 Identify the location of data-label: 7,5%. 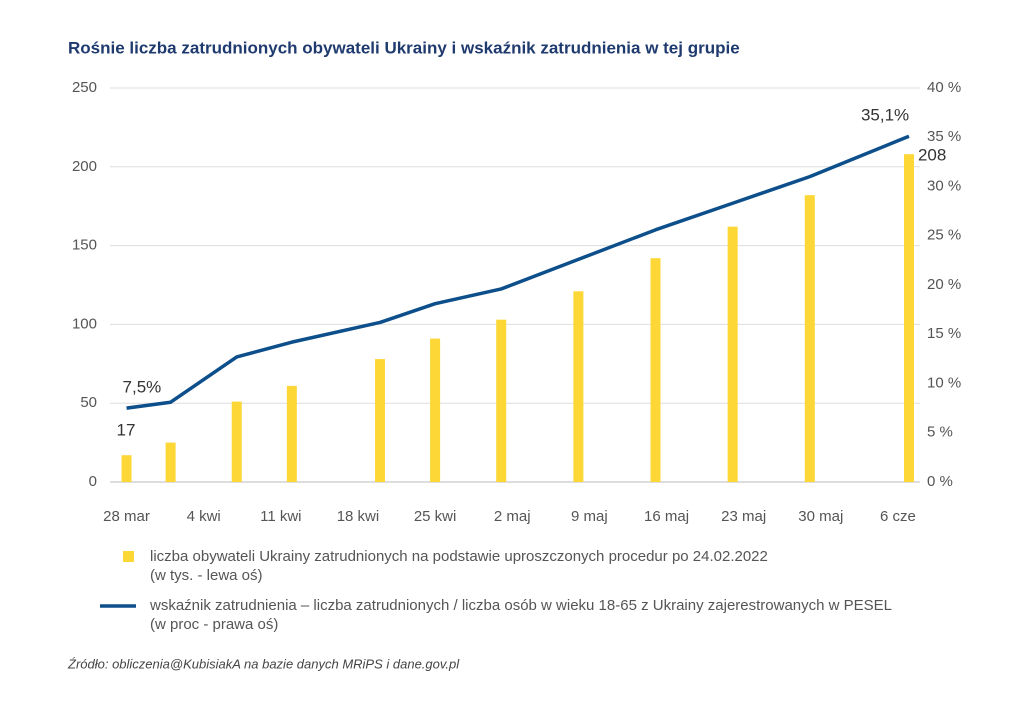
(142, 387).